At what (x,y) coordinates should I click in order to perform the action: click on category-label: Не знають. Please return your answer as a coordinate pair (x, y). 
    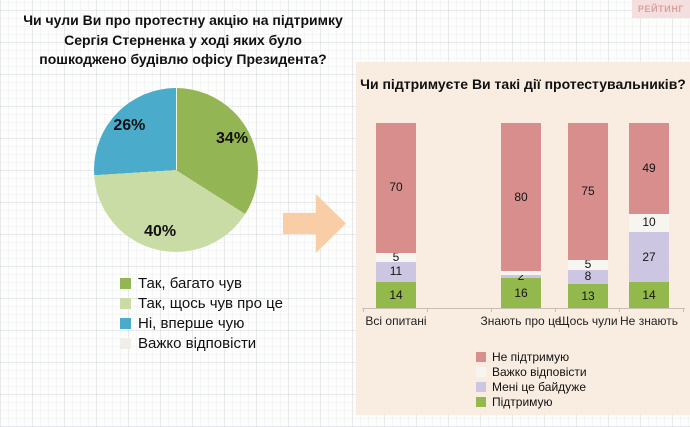
    Looking at the image, I should click on (649, 321).